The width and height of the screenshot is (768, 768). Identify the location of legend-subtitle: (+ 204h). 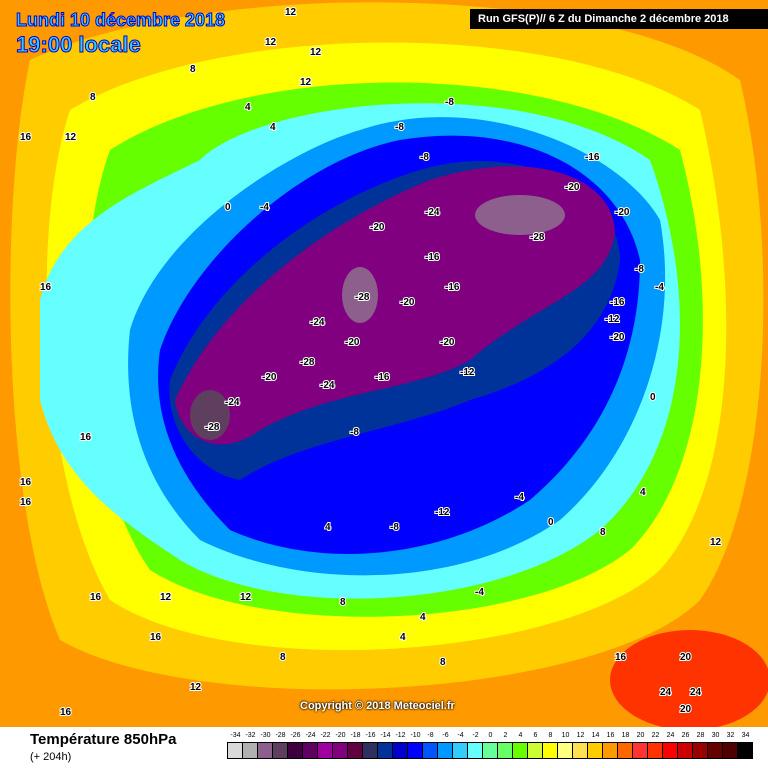
(51, 757).